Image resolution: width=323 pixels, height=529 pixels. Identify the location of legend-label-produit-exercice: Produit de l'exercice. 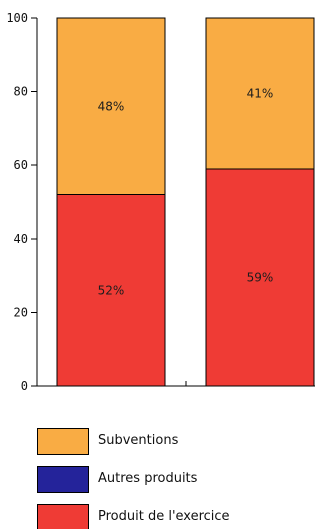
(164, 516).